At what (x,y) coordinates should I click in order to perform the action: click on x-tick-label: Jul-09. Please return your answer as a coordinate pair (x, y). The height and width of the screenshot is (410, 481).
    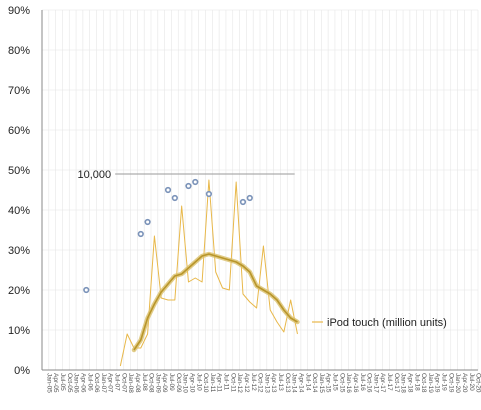
    Looking at the image, I should click on (171, 382).